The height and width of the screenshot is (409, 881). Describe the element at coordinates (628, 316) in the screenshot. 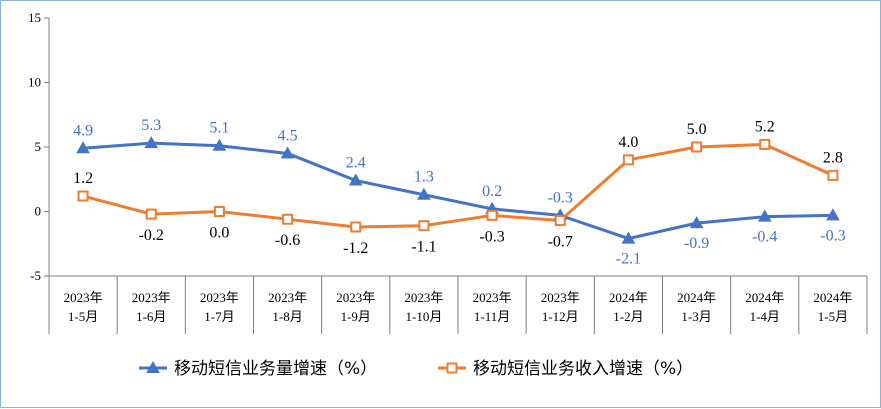

I see `x-tick-label-period: 1-2月` at that location.